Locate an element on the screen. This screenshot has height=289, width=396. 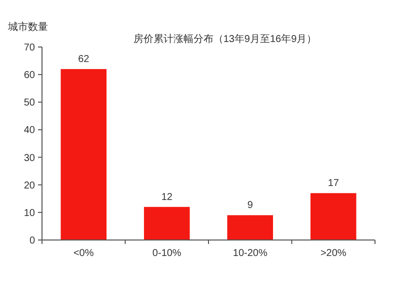
ylabel: 城市数量 is located at coordinates (28, 27).